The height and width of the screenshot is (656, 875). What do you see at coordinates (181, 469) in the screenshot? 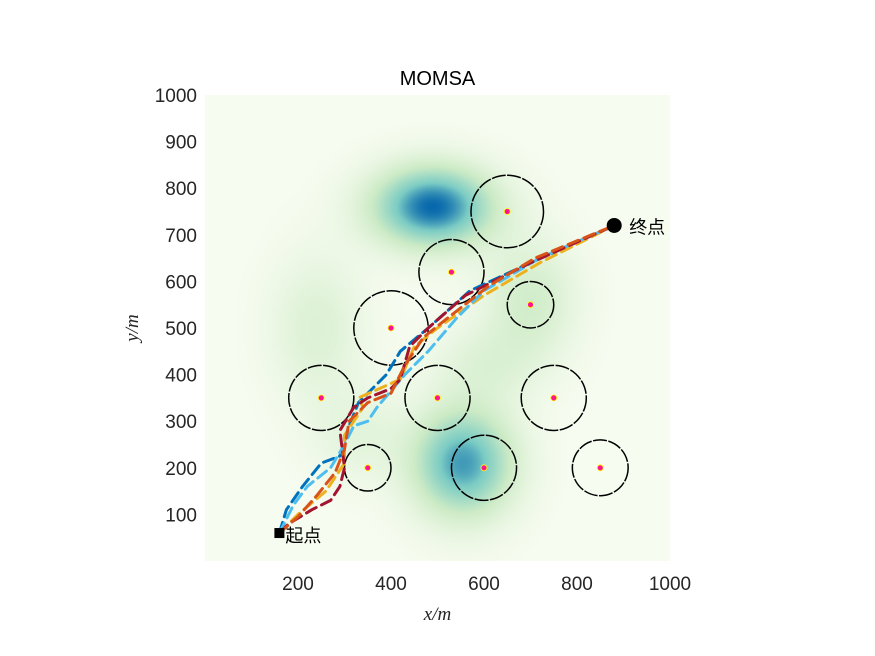
I see `y-tick-label: 200` at bounding box center [181, 469].